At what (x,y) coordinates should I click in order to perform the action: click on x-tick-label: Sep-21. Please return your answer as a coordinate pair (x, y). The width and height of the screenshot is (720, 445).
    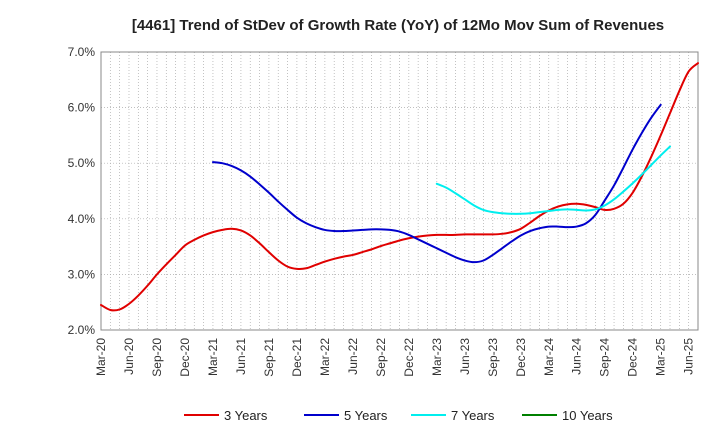
    Looking at the image, I should click on (269, 357).